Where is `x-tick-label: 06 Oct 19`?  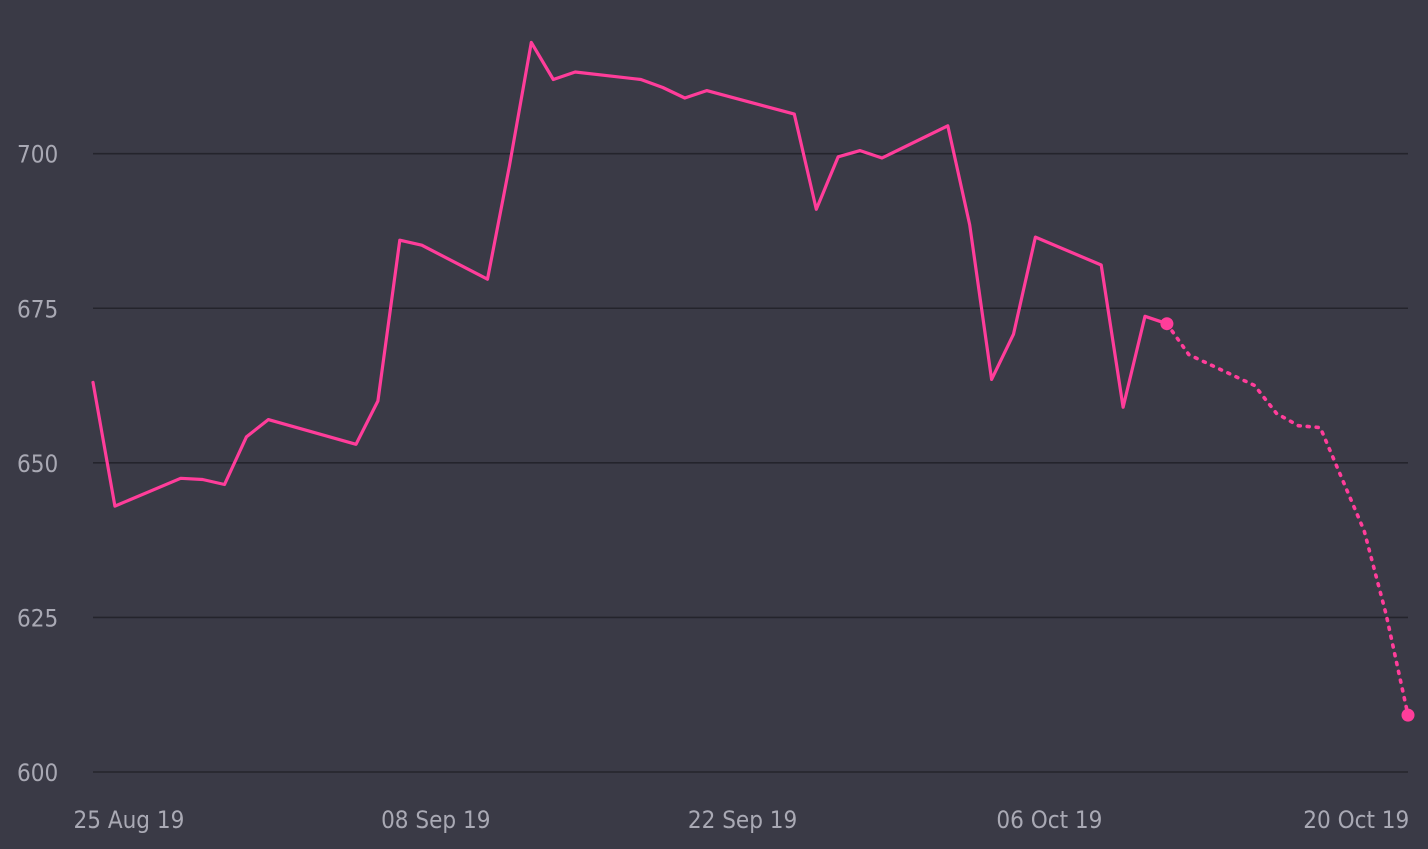
x-tick-label: 06 Oct 19 is located at coordinates (1049, 820).